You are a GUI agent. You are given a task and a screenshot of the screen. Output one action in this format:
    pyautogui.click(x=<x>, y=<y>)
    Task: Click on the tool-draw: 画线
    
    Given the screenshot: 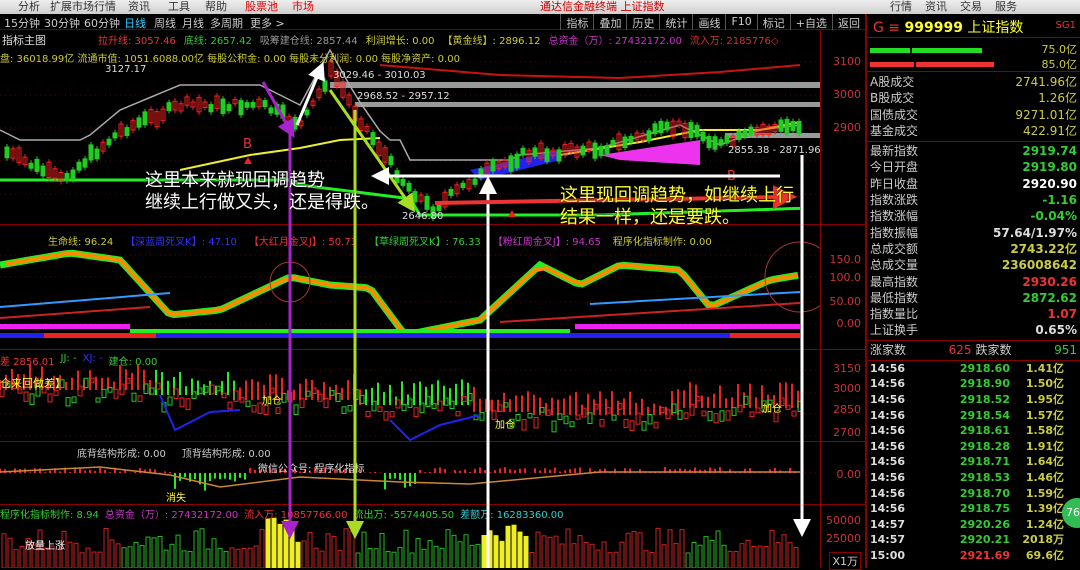 What is the action you would take?
    pyautogui.click(x=708, y=22)
    